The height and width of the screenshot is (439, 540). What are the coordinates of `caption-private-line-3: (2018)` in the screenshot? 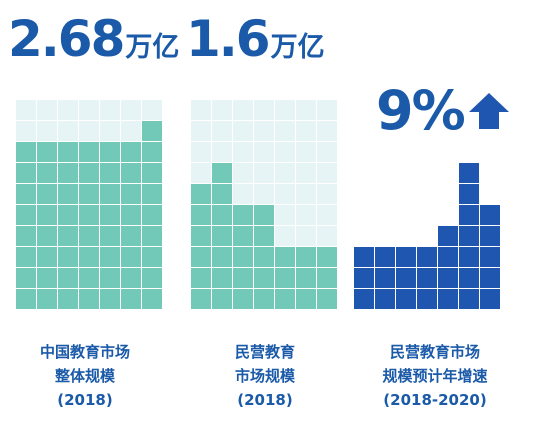 It's located at (265, 400).